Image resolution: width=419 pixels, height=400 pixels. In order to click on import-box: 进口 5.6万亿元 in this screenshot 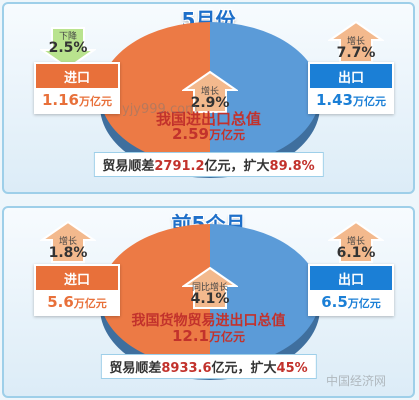, I will do `click(77, 290)`.